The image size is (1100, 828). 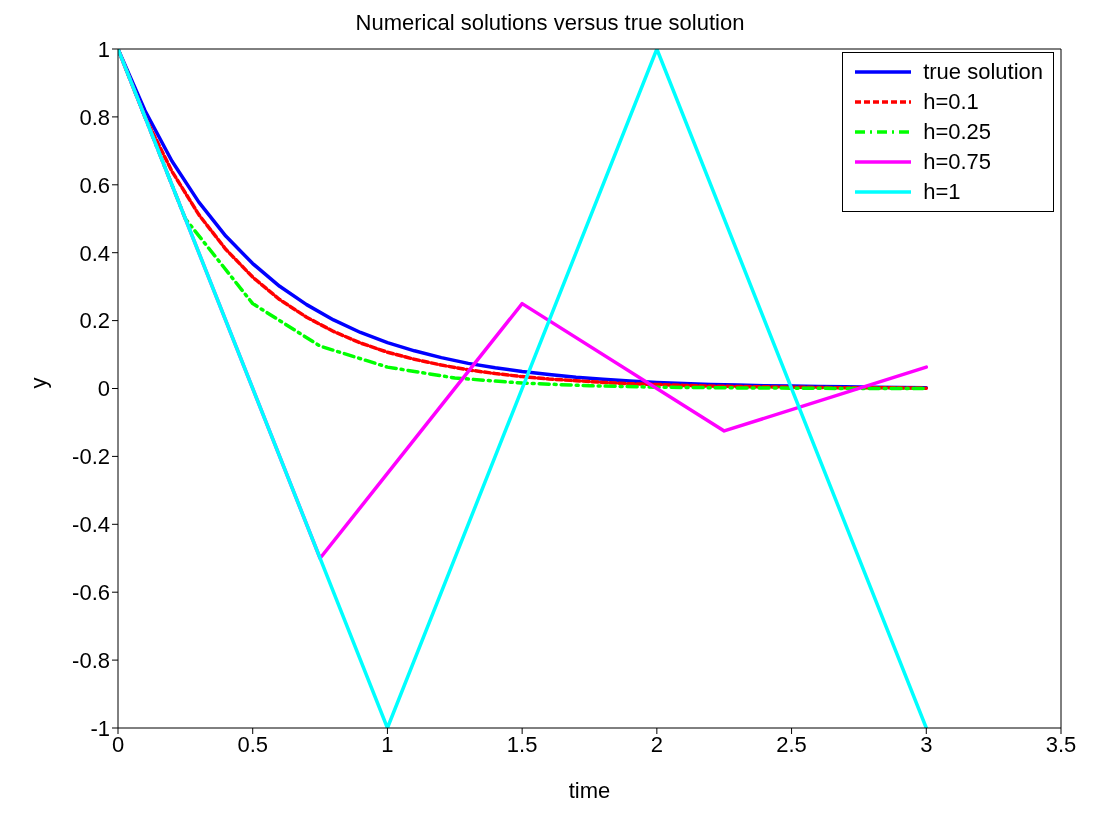 I want to click on legend-label: h=1, so click(x=942, y=192).